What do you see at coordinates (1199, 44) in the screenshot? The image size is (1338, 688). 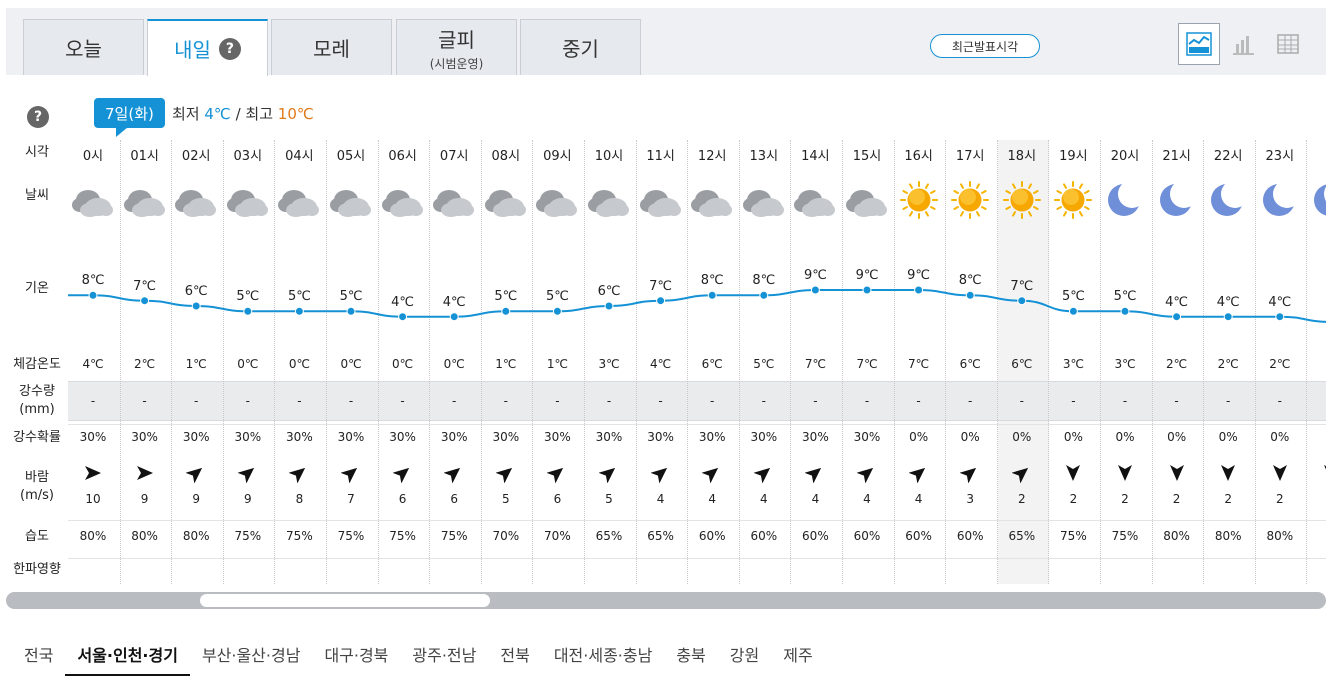 I see `line-chart-view-button` at bounding box center [1199, 44].